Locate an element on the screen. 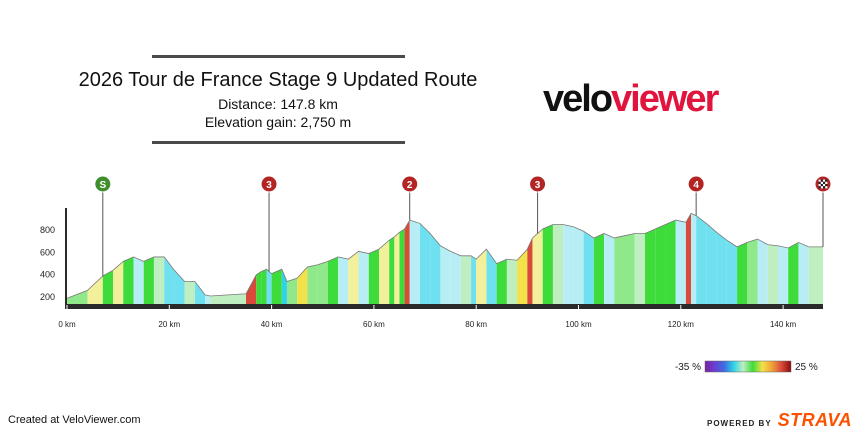  x-tick-label: 120 km is located at coordinates (681, 324).